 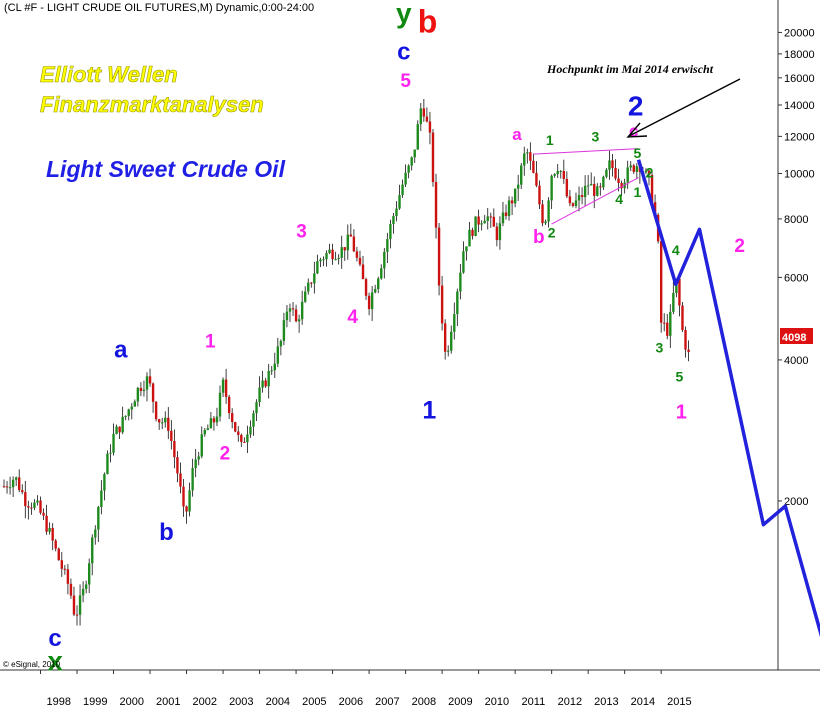 I want to click on x-tick-label: 2010, so click(x=497, y=702).